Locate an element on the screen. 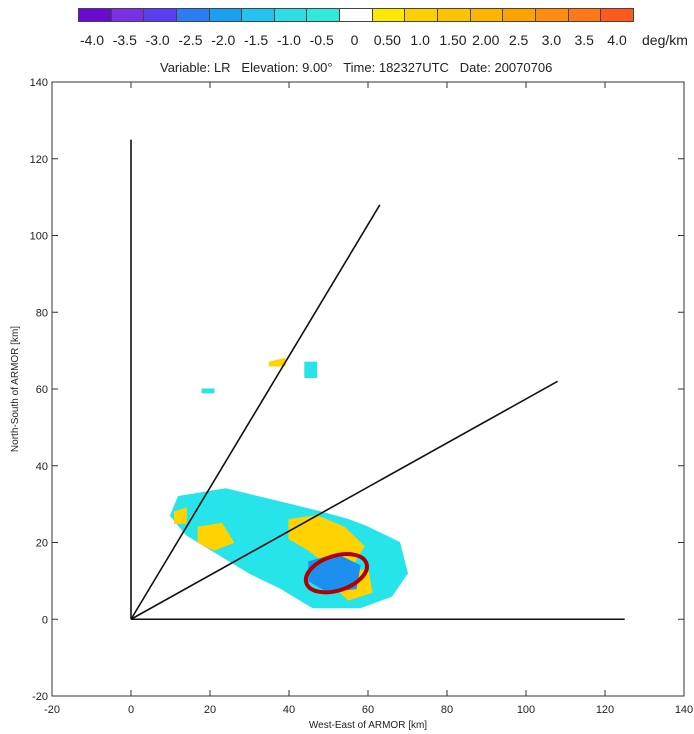 The image size is (694, 734). colorbar-tick-label: 3.0 is located at coordinates (551, 40).